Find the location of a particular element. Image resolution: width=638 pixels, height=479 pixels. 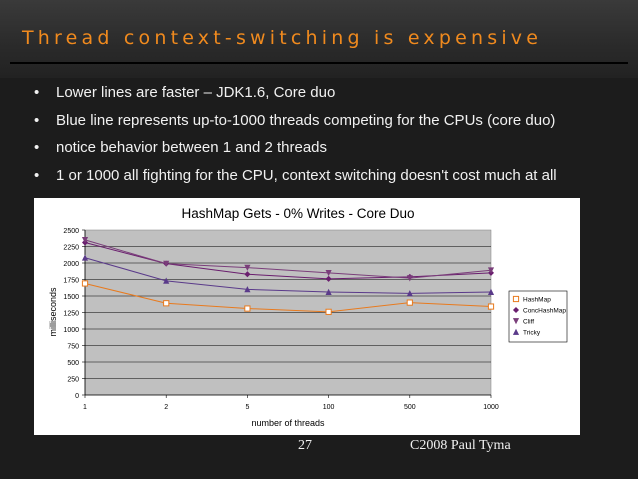

x-axis-label: number of threads is located at coordinates (288, 423).